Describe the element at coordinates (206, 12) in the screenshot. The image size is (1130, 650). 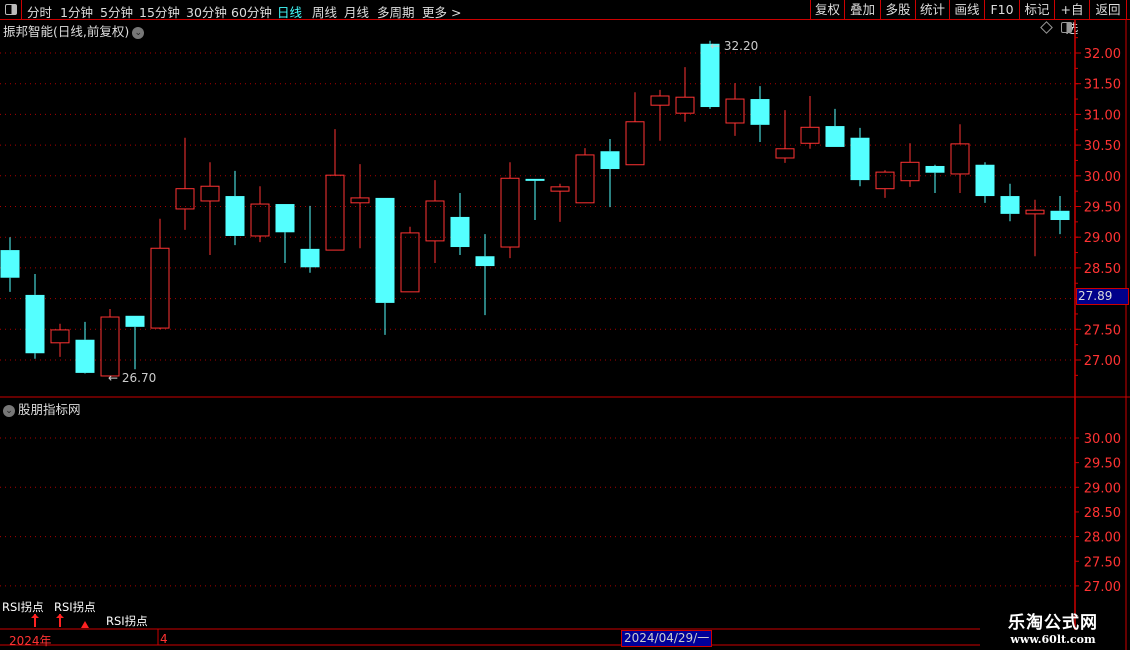
I see `period-tab: 30分钟` at that location.